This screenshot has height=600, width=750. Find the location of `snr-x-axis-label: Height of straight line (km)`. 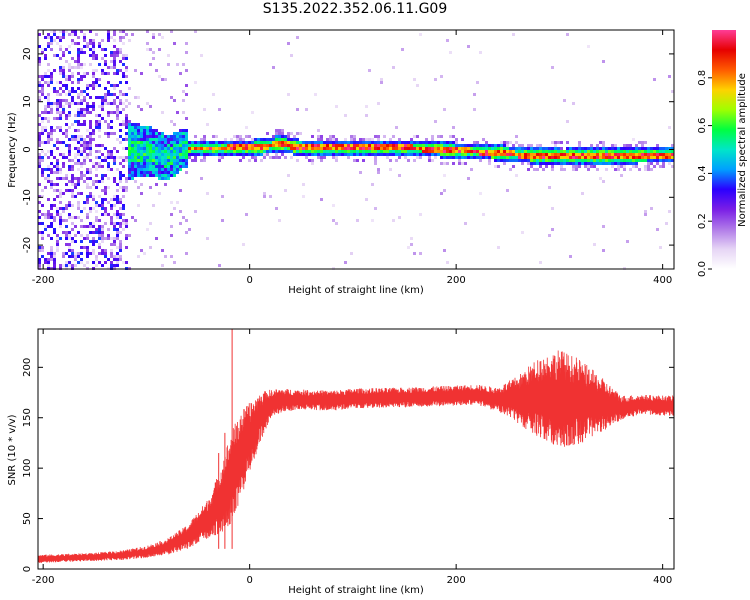

snr-x-axis-label: Height of straight line (km) is located at coordinates (356, 590).